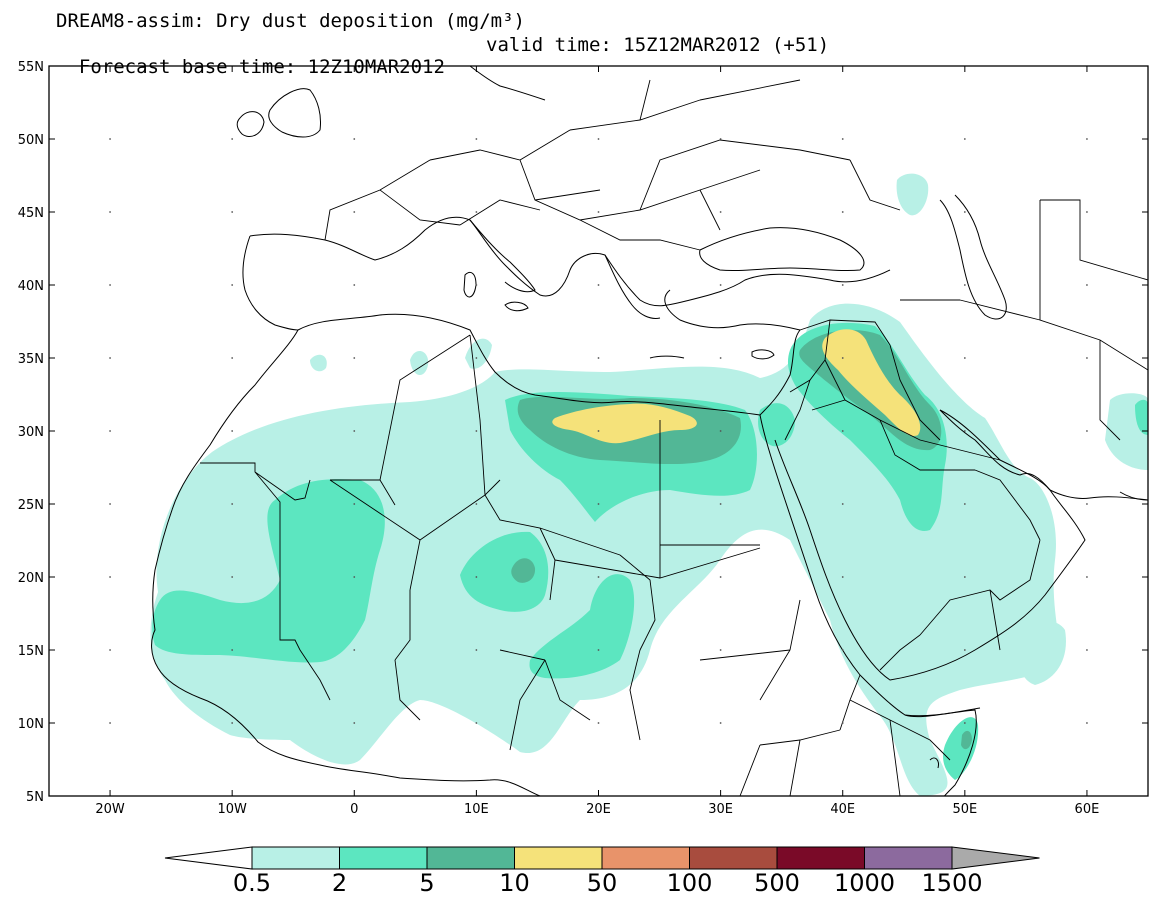  What do you see at coordinates (624, 423) in the screenshot?
I see `libya-max` at bounding box center [624, 423].